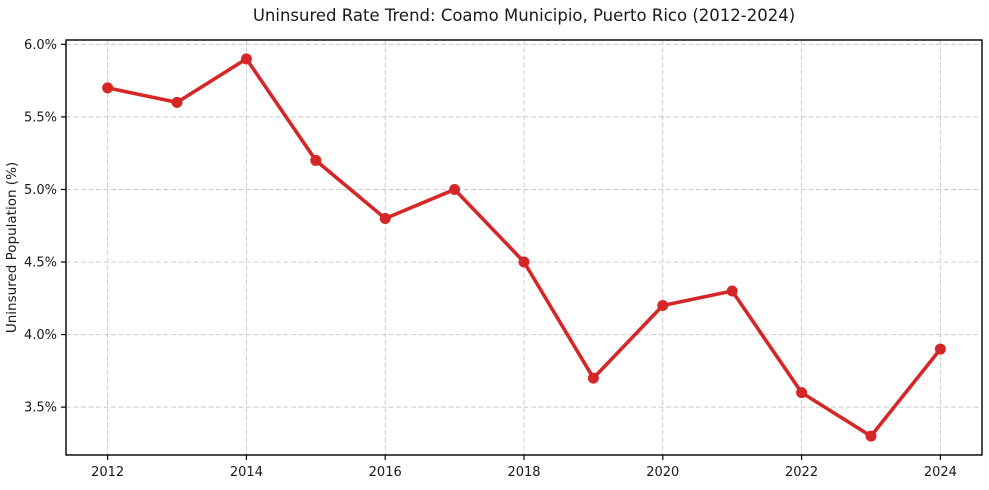 The width and height of the screenshot is (989, 490). Describe the element at coordinates (12, 247) in the screenshot. I see `y-axis-label: Uninsured Population (%)` at that location.